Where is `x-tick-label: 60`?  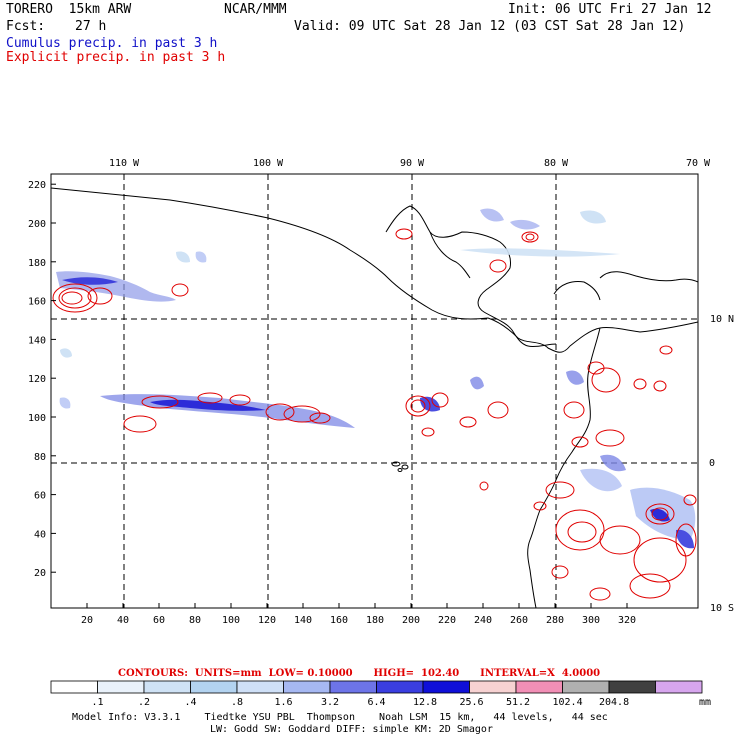
x-tick-label: 60 is located at coordinates (159, 620).